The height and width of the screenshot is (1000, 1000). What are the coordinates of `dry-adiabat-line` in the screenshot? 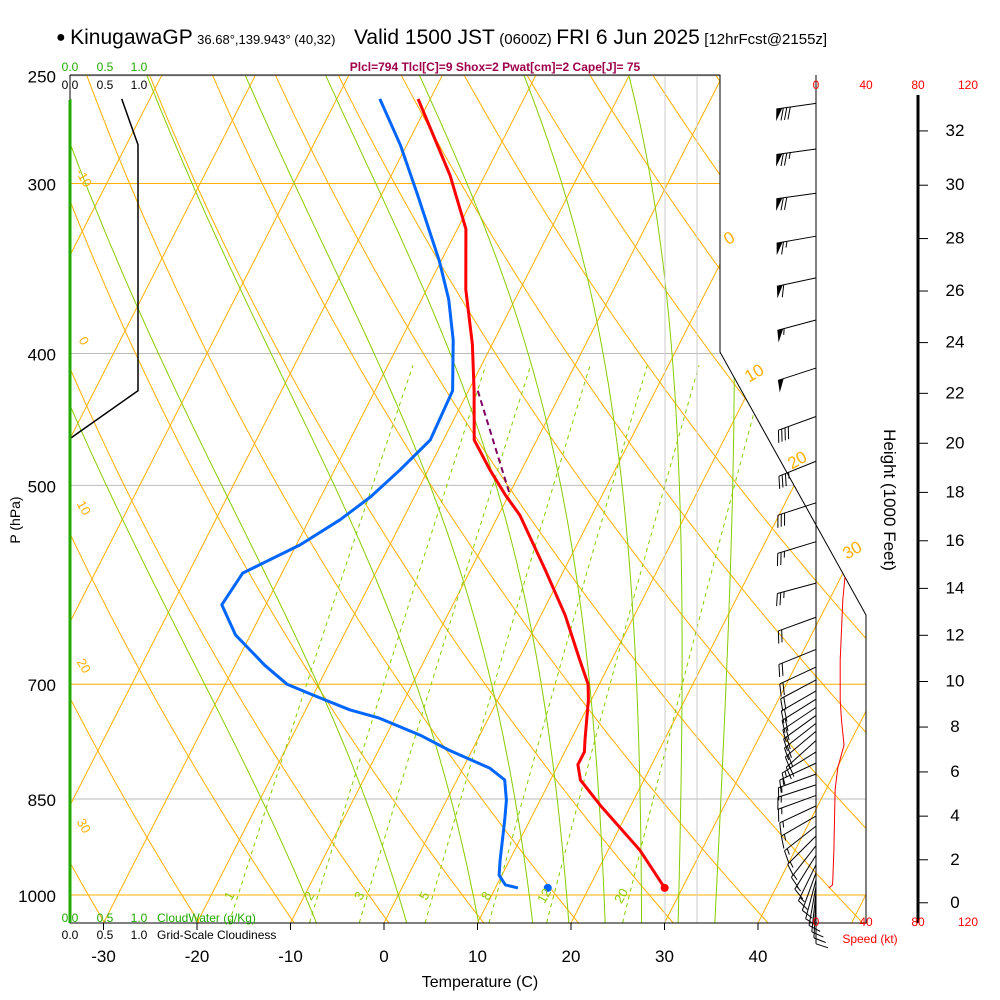 It's located at (135, 499).